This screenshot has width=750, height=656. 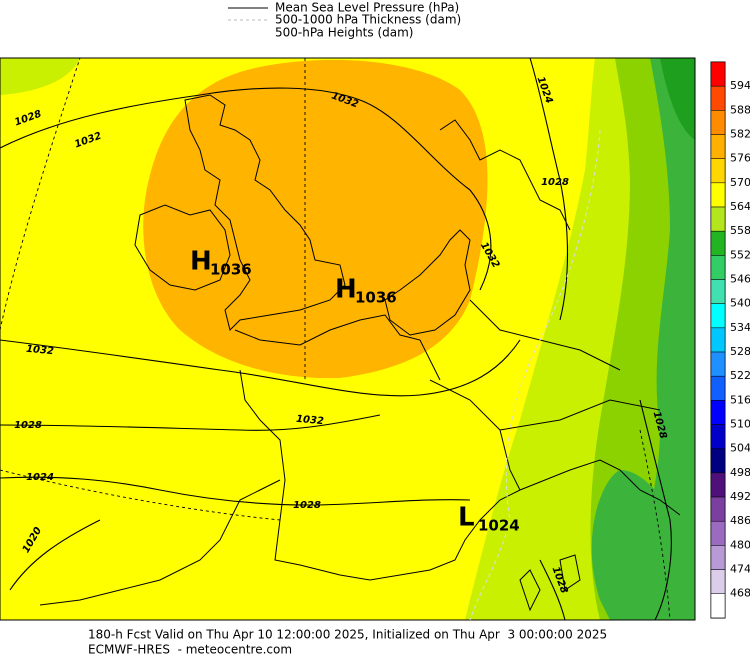 I want to click on colorbar-label: 504, so click(x=740, y=448).